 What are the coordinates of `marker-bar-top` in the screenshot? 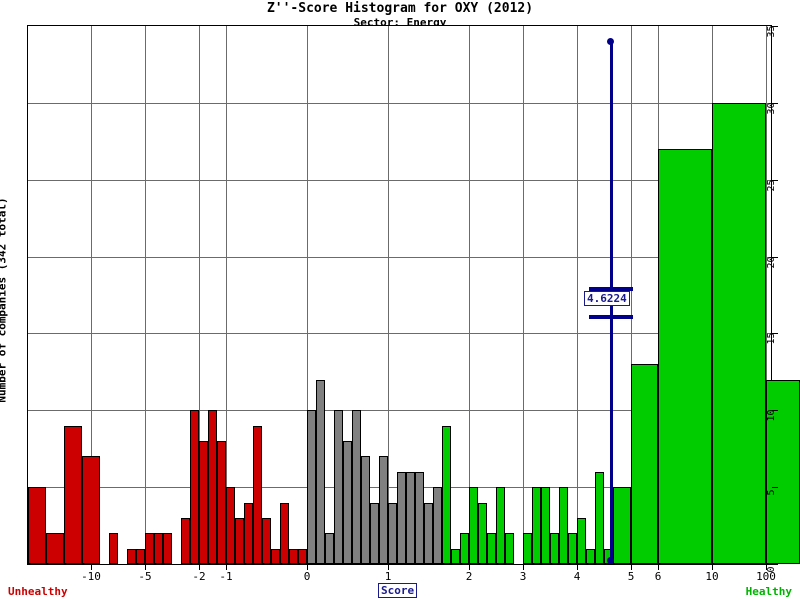 It's located at (611, 289).